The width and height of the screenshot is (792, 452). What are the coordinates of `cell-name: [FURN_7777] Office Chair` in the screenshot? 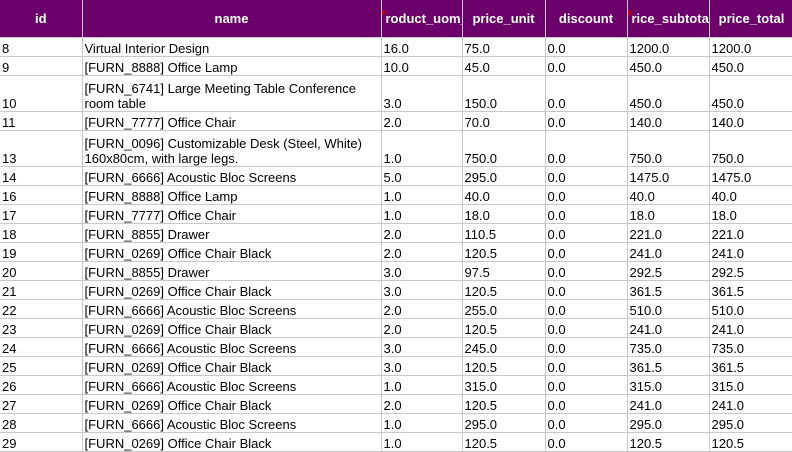 It's located at (232, 214).